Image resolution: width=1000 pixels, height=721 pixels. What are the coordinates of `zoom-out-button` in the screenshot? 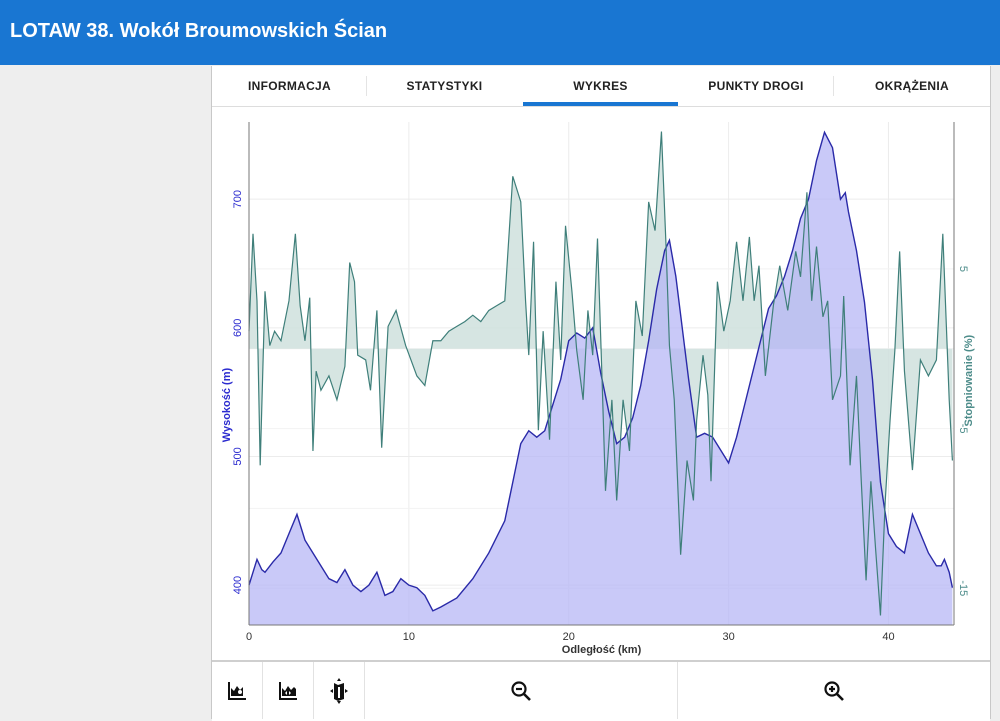 It's located at (521, 690).